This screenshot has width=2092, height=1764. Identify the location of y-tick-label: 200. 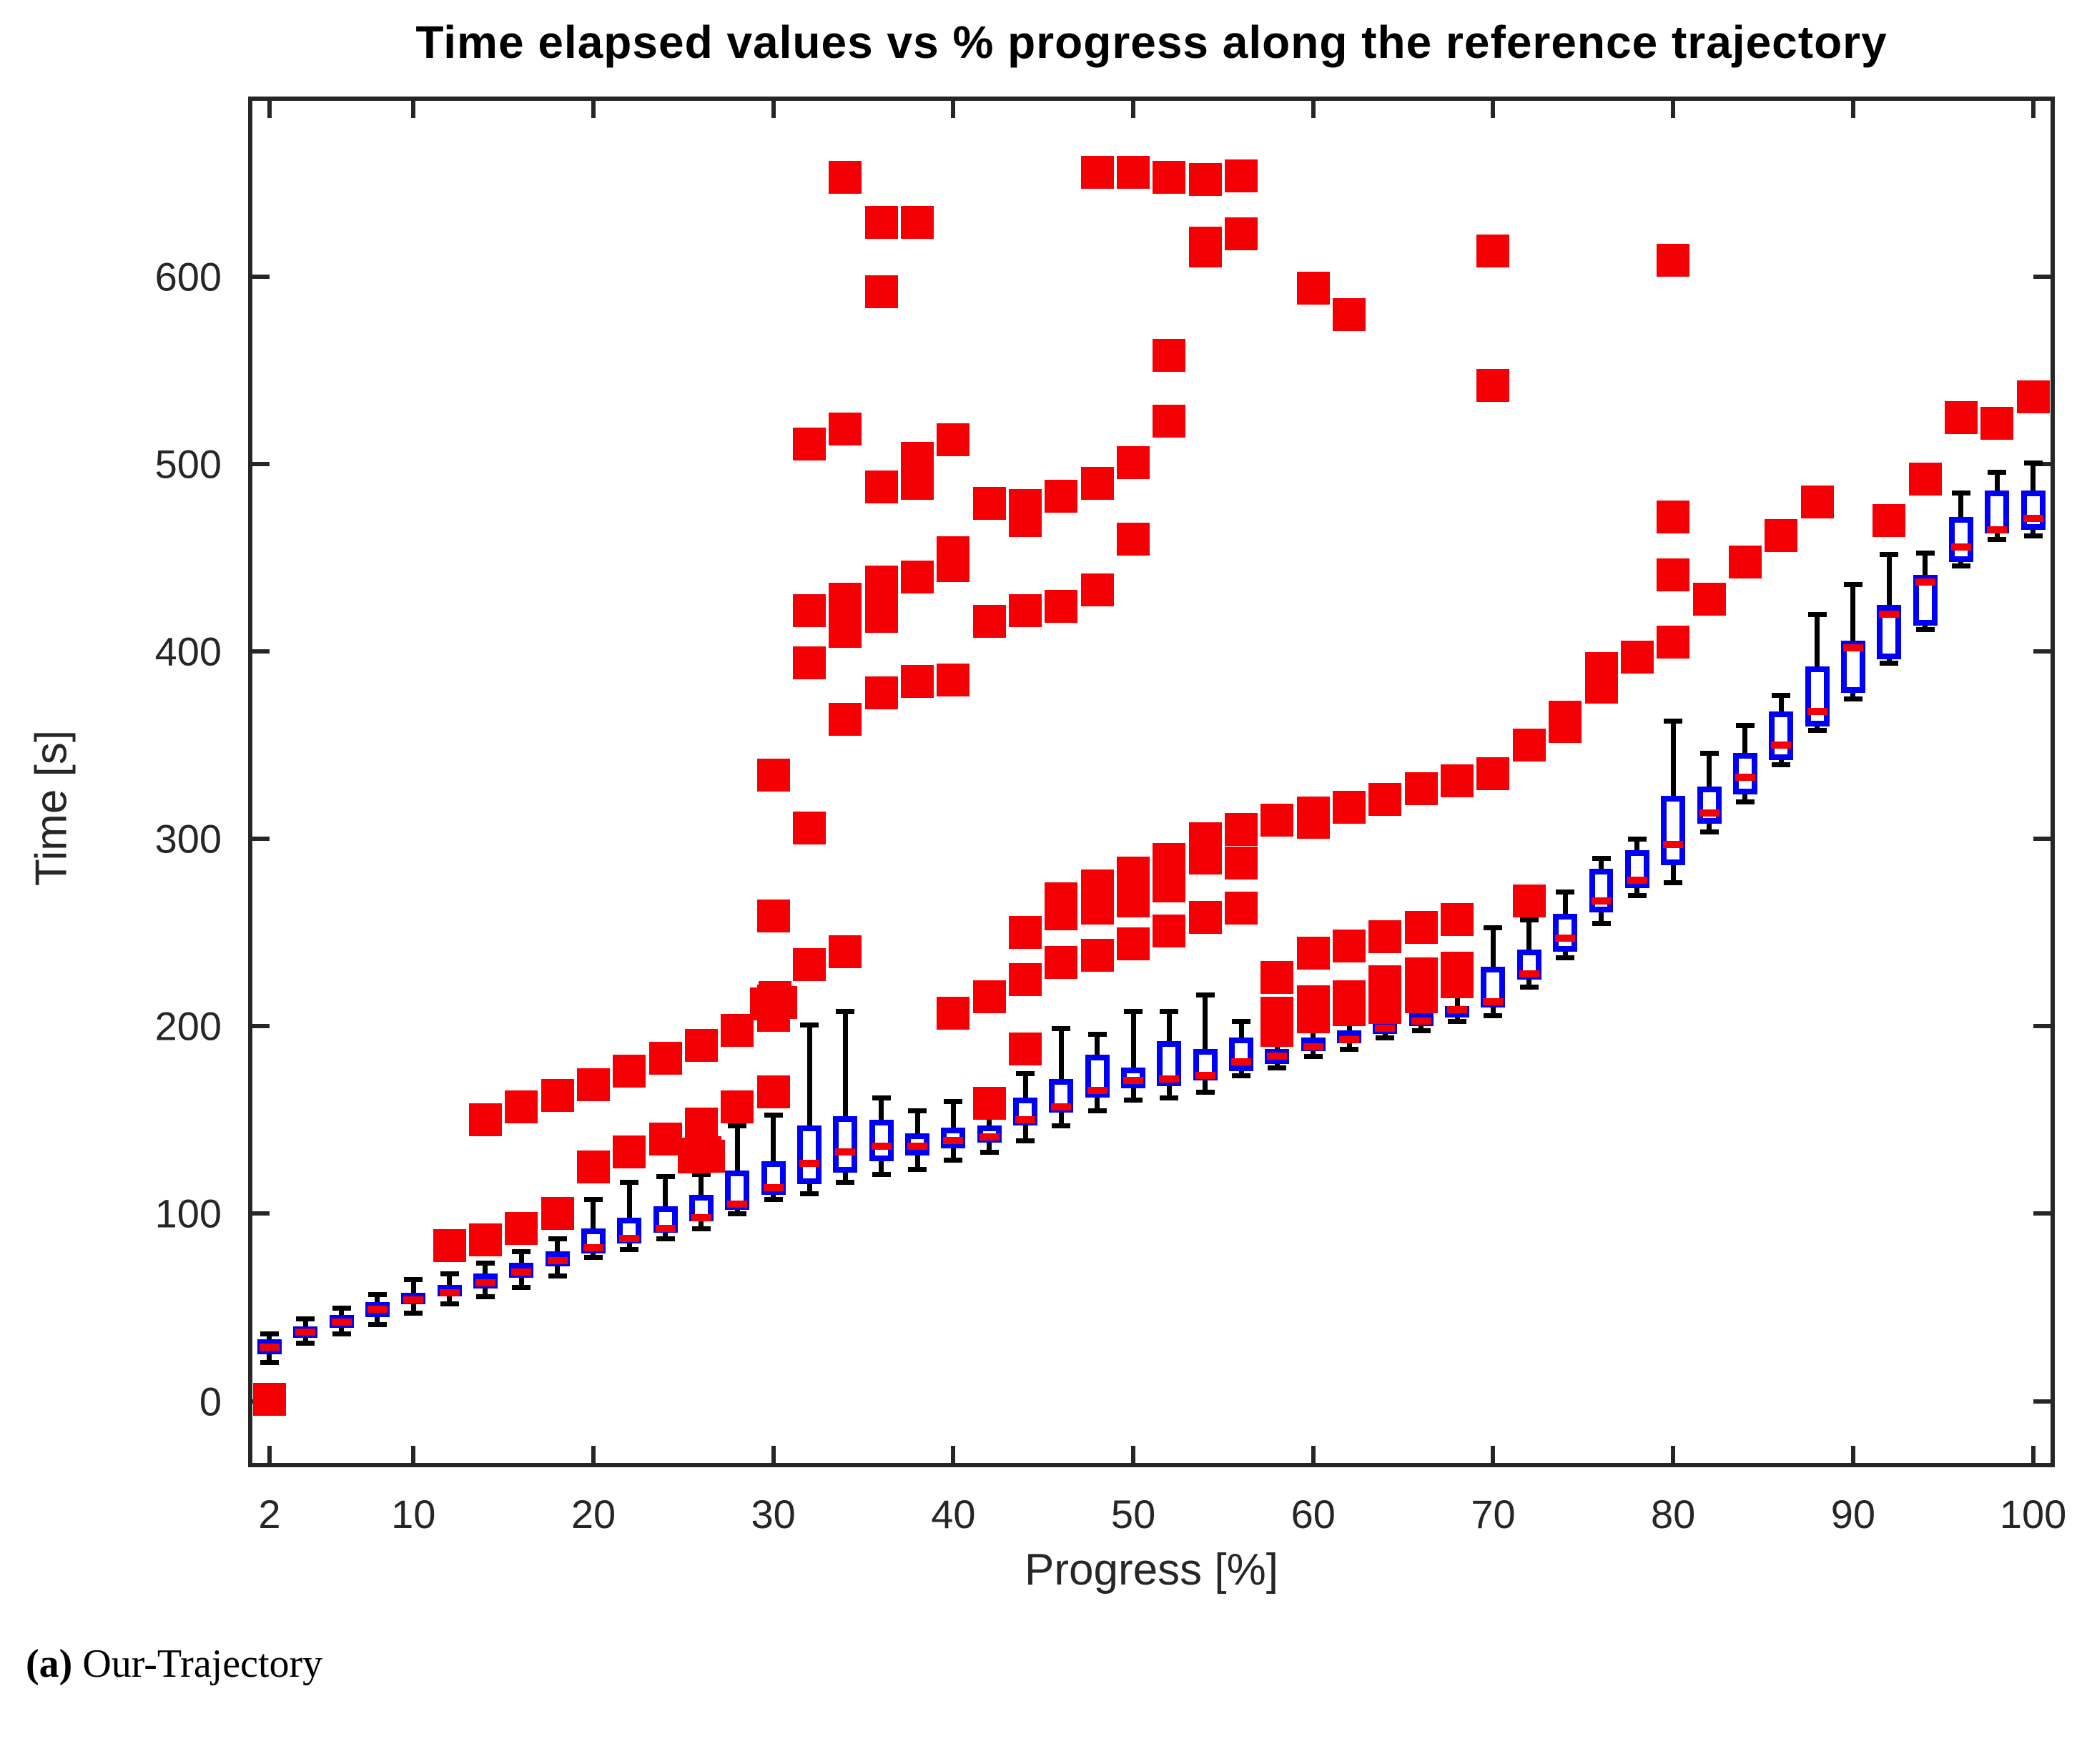
(188, 1026).